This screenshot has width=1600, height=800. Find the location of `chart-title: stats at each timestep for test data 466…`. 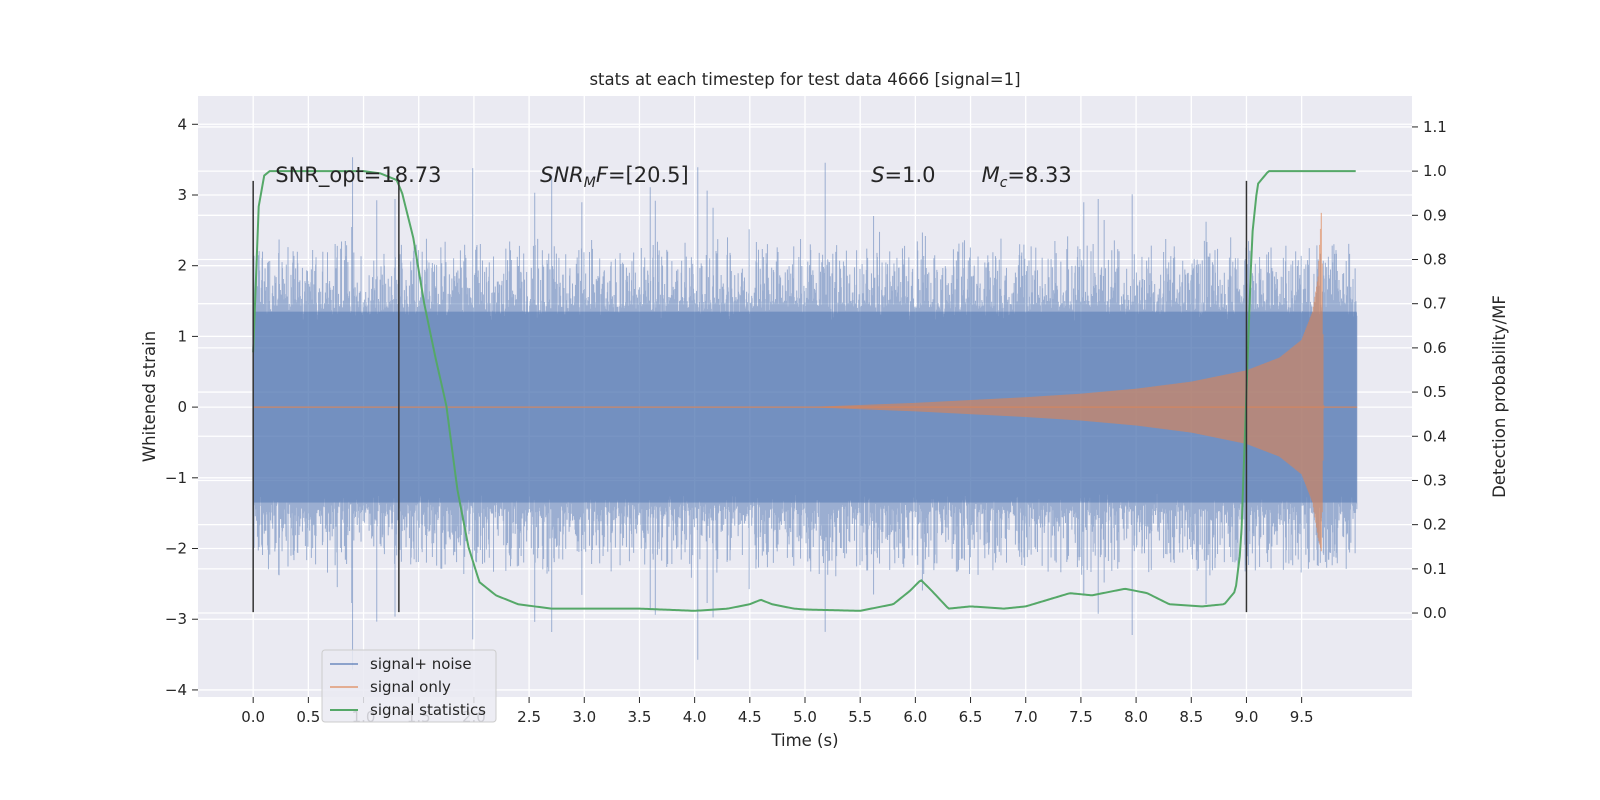

chart-title: stats at each timestep for test data 466… is located at coordinates (804, 79).